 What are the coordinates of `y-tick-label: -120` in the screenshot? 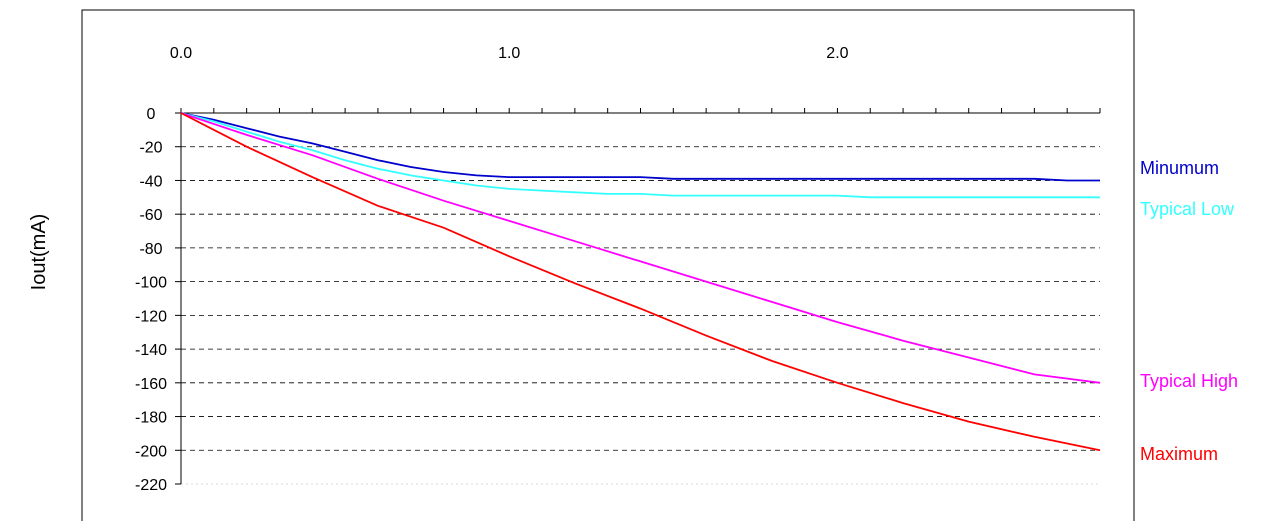 It's located at (151, 316).